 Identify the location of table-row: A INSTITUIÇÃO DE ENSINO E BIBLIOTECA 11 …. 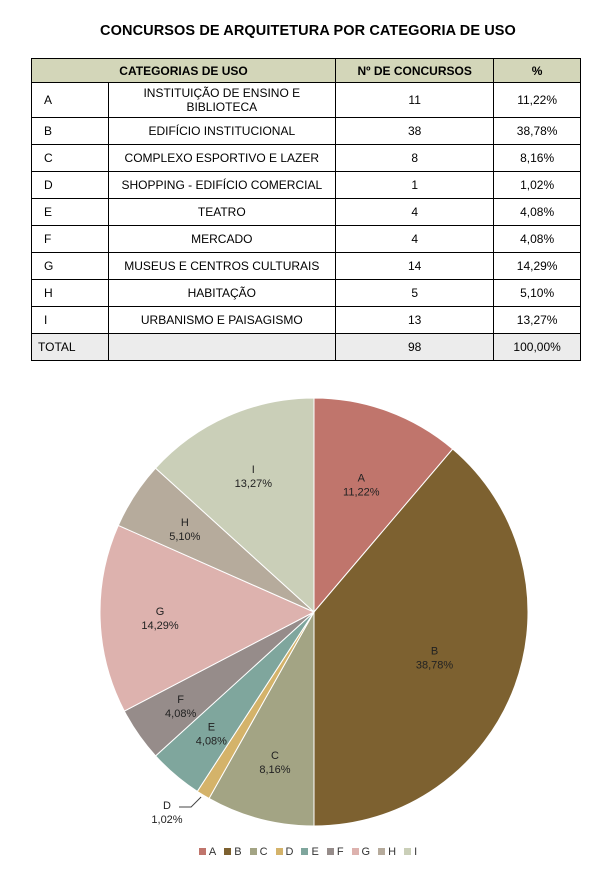
(306, 100).